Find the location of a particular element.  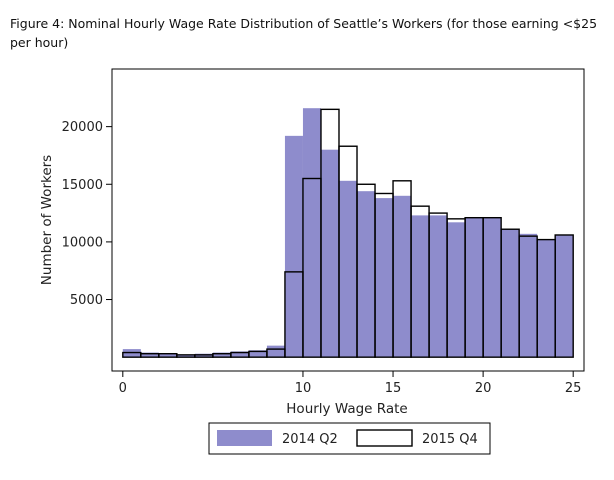

bar-2015-q4 is located at coordinates (564, 296).